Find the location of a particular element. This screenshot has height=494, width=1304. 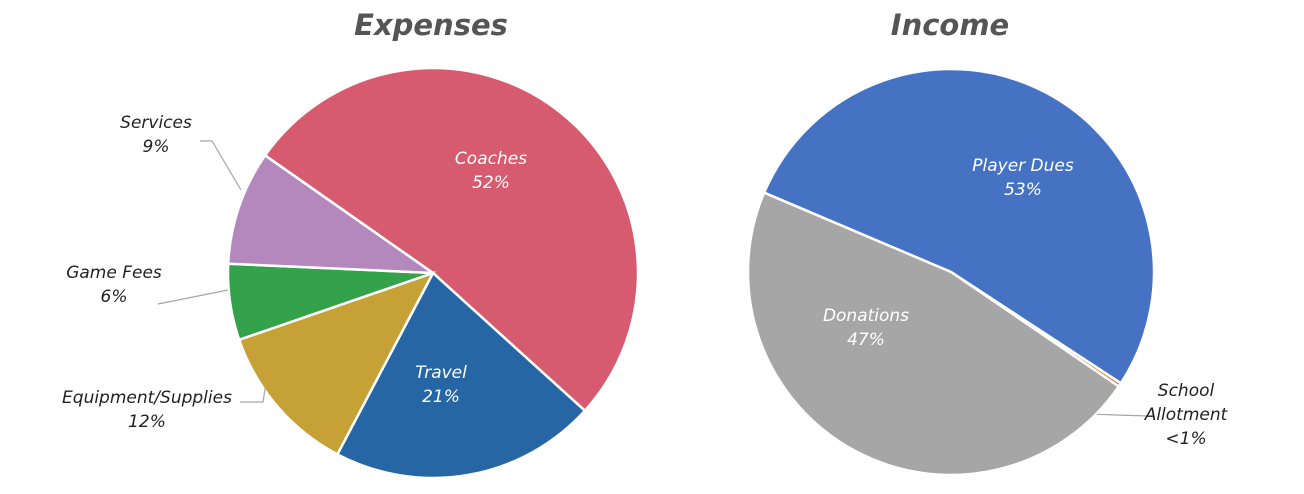

expenses-data-label-game-fees: Game Fees 6% is located at coordinates (114, 285).